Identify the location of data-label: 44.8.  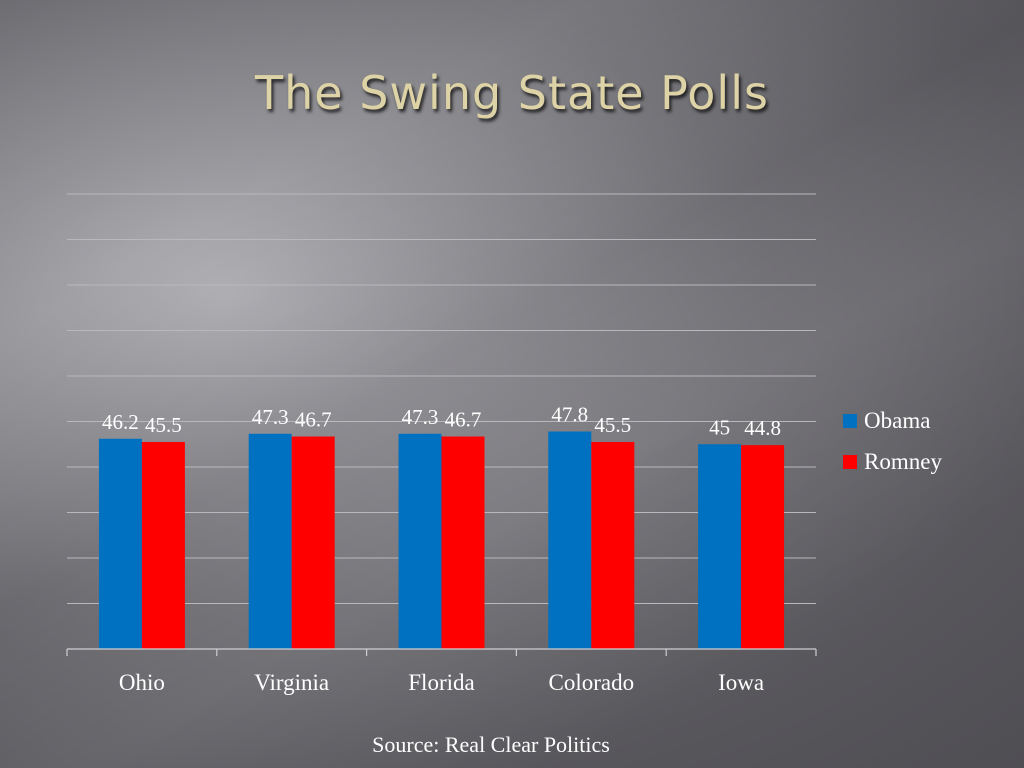
(762, 428).